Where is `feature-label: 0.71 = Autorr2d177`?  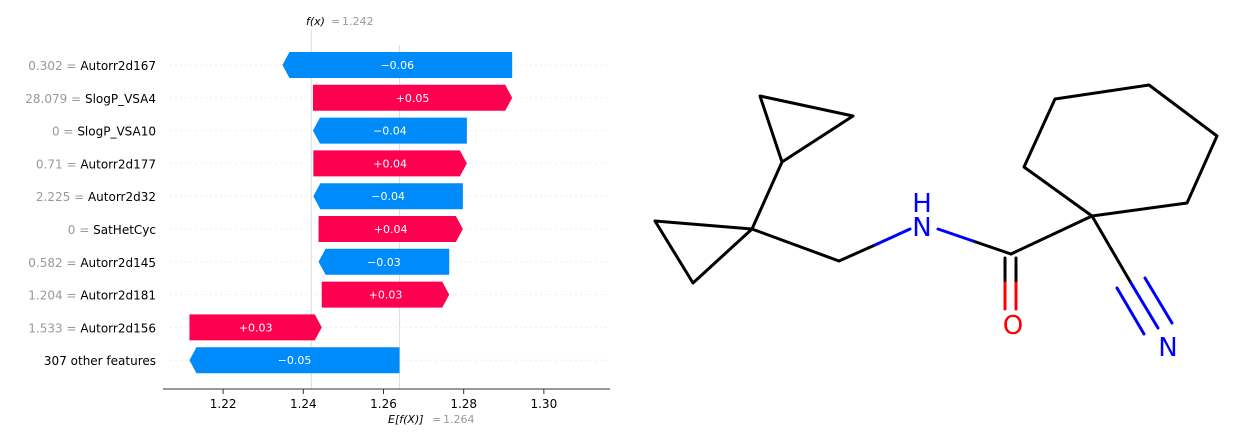
feature-label: 0.71 = Autorr2d177 is located at coordinates (96, 164).